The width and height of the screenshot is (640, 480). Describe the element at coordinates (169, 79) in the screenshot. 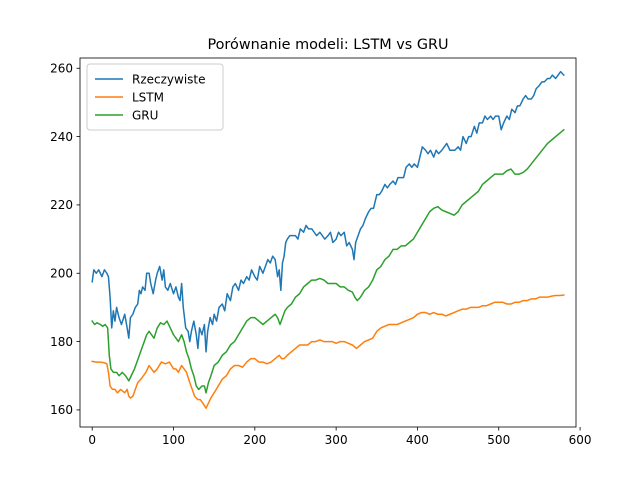

I see `legend-label: Rzeczywiste` at that location.